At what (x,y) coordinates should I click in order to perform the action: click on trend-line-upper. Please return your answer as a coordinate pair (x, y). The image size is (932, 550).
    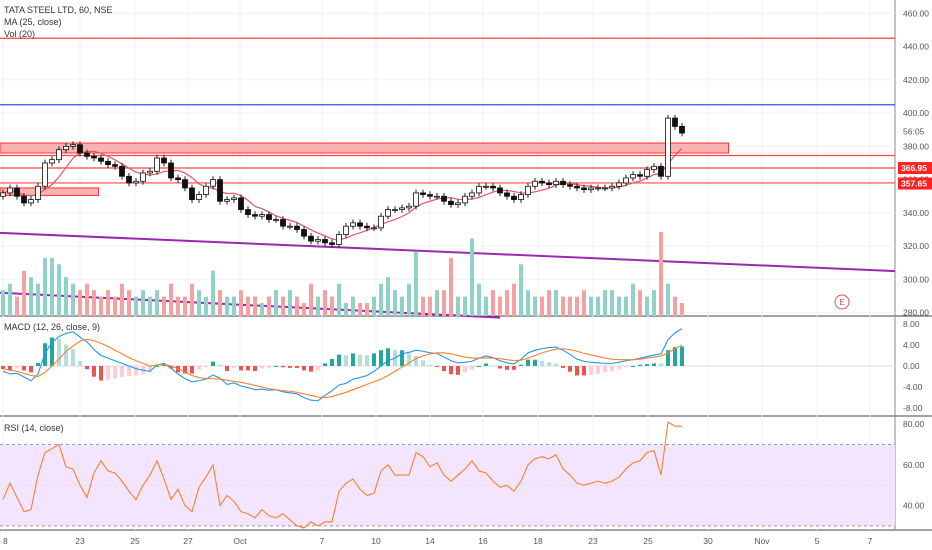
    Looking at the image, I should click on (448, 252).